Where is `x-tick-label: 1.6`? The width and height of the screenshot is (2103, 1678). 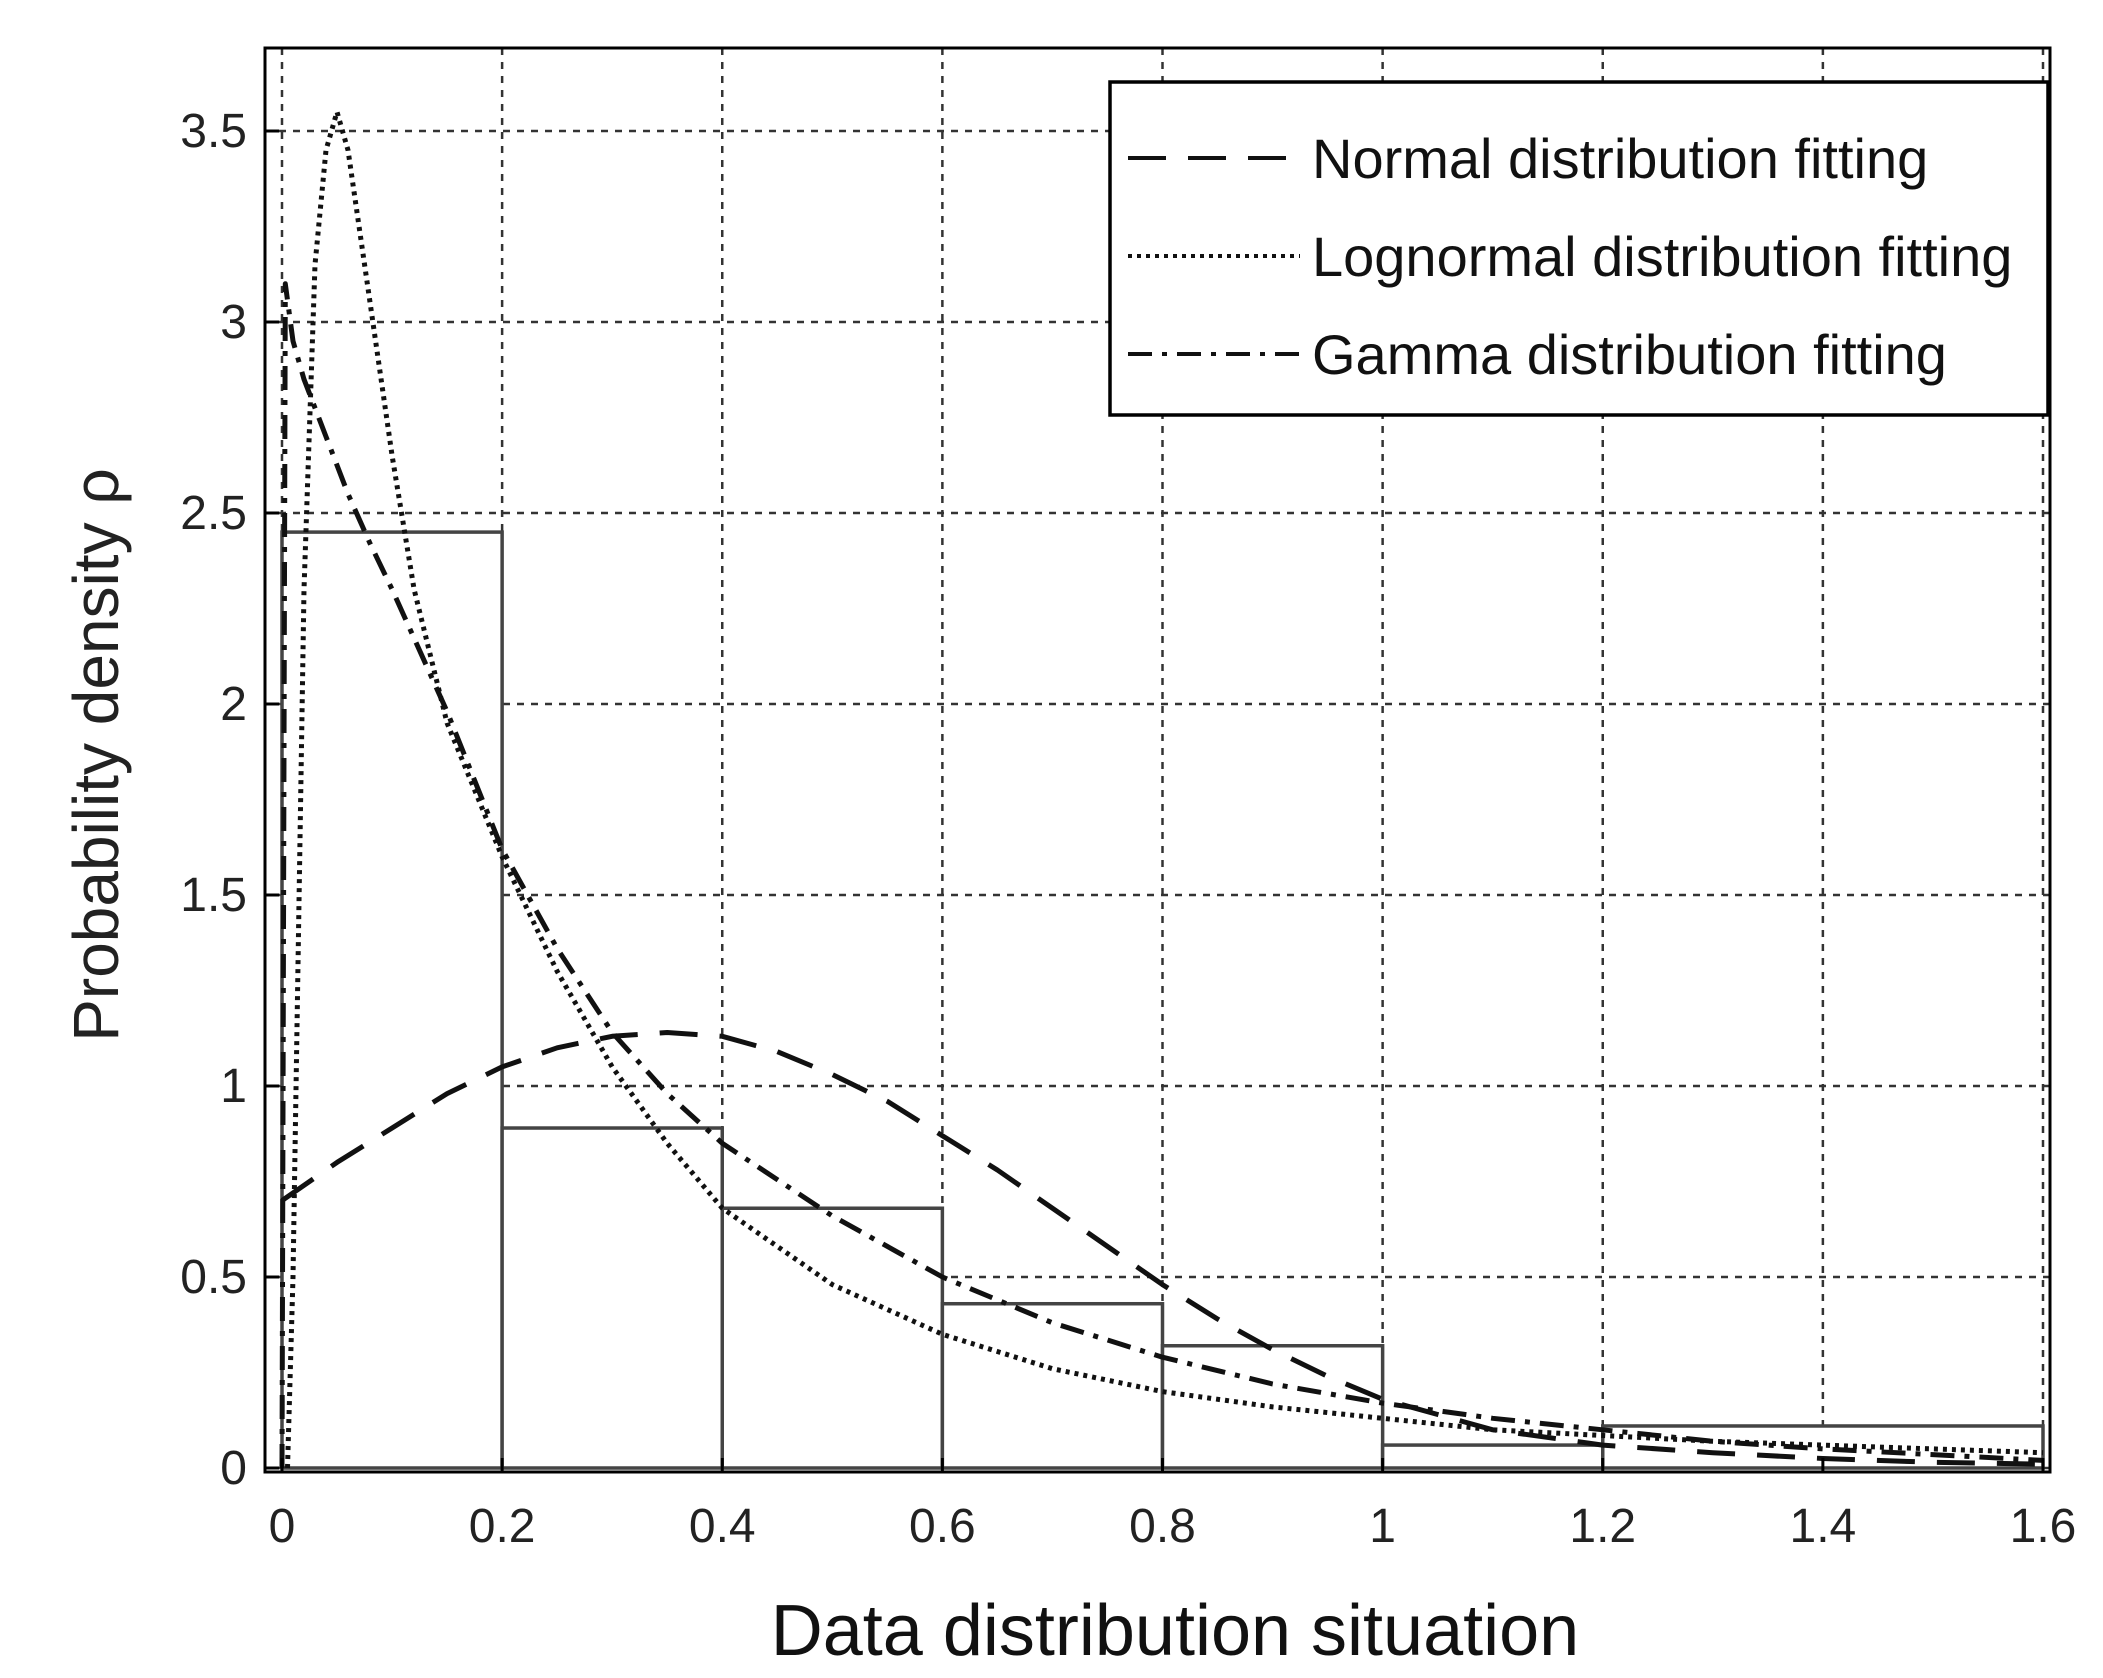 x-tick-label: 1.6 is located at coordinates (2043, 1526).